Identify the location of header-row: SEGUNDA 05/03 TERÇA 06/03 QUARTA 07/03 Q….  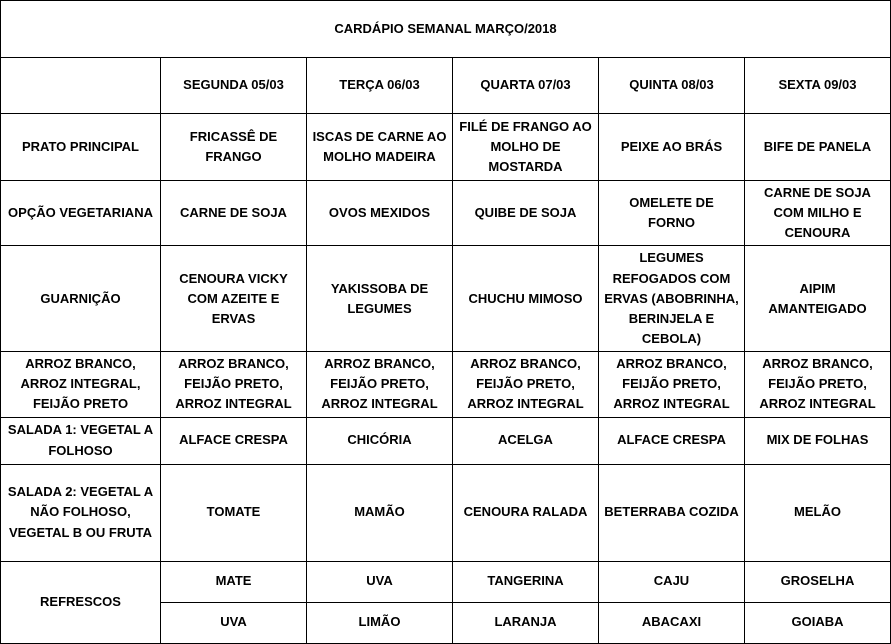
(445, 85).